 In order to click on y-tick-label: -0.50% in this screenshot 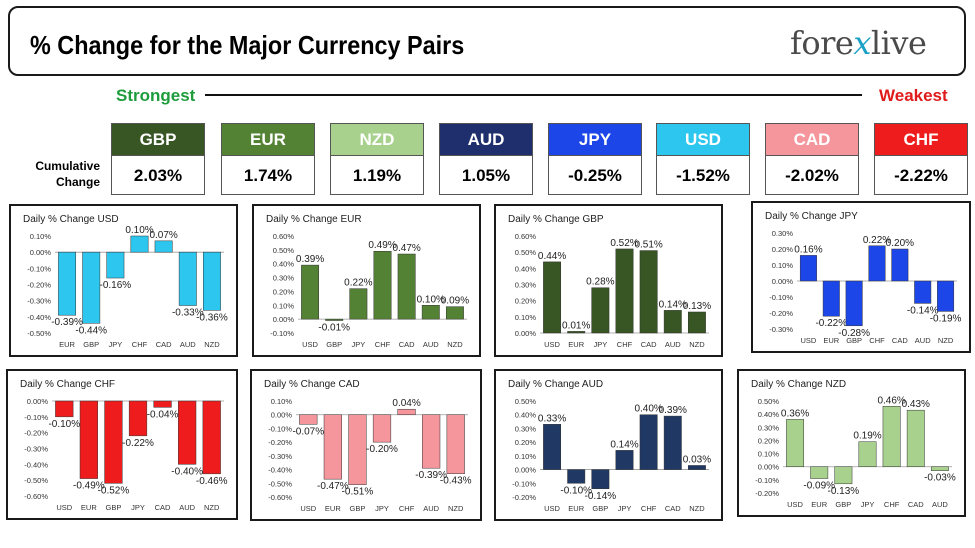, I will do `click(36, 480)`.